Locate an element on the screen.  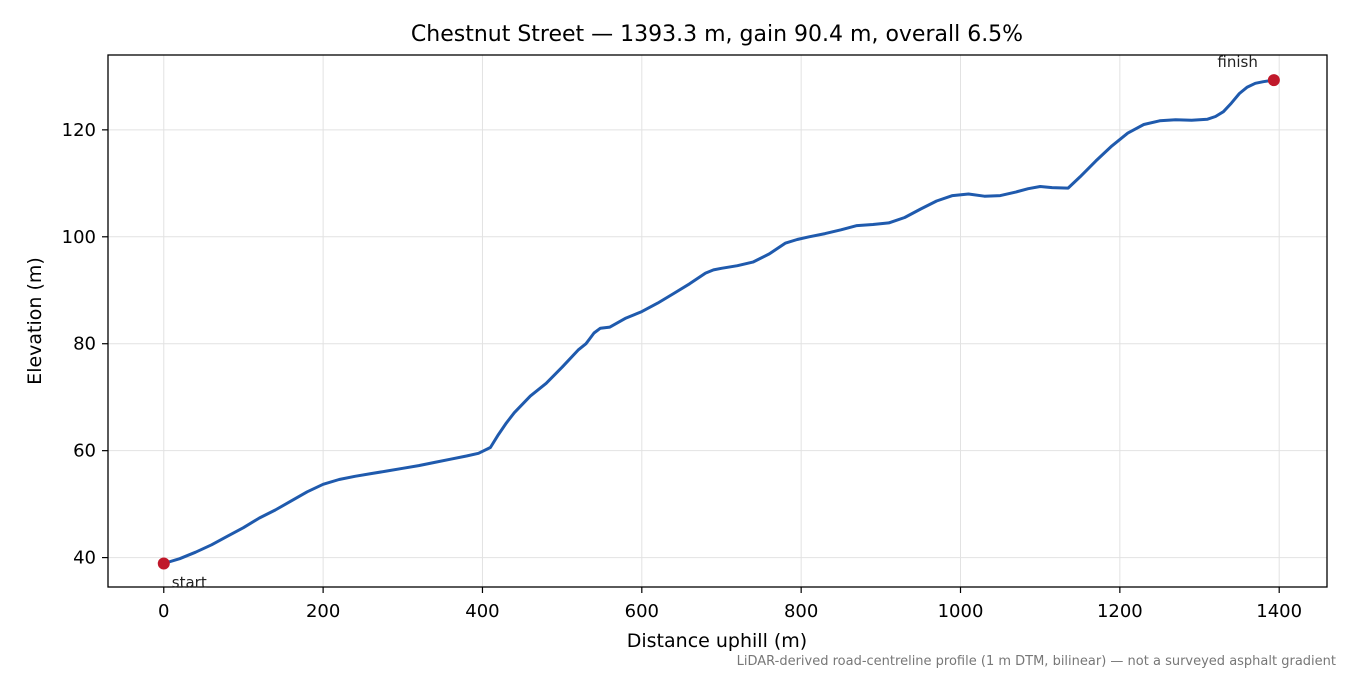
x-axis-title: Distance uphill (m) is located at coordinates (717, 641).